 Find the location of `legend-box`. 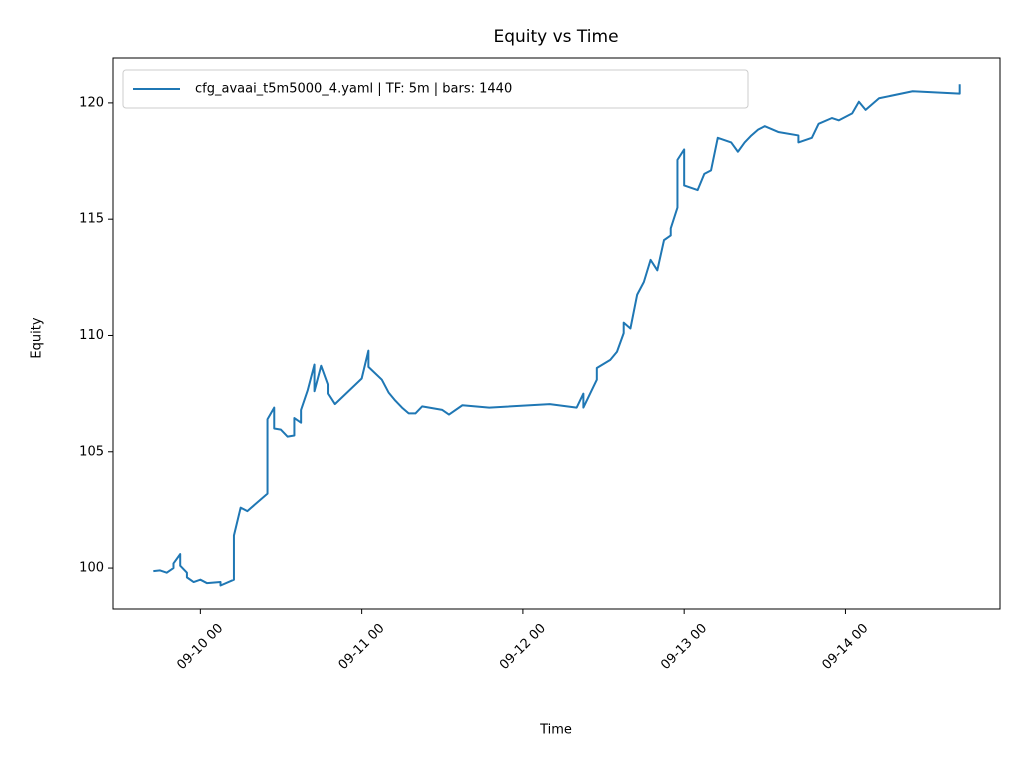

legend-box is located at coordinates (435, 89).